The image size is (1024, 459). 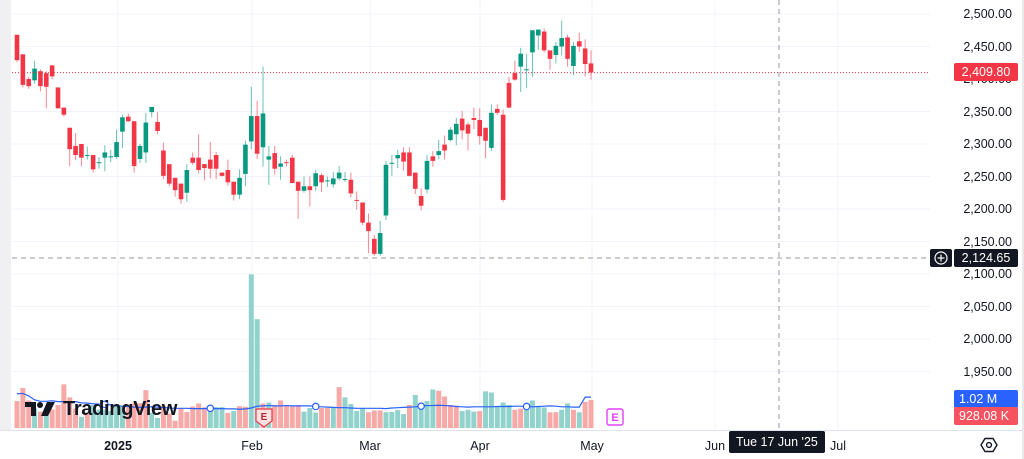 What do you see at coordinates (715, 446) in the screenshot?
I see `time-axis-label: Jun` at bounding box center [715, 446].